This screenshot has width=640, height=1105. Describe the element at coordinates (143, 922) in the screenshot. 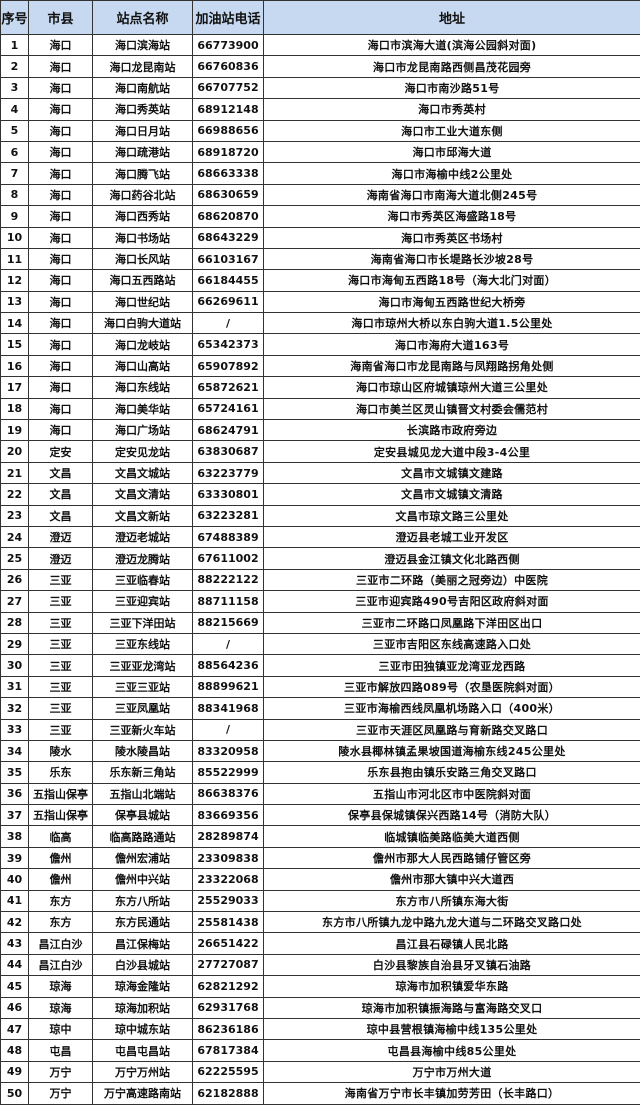

I see `cell-station-name: 东方民通站` at that location.